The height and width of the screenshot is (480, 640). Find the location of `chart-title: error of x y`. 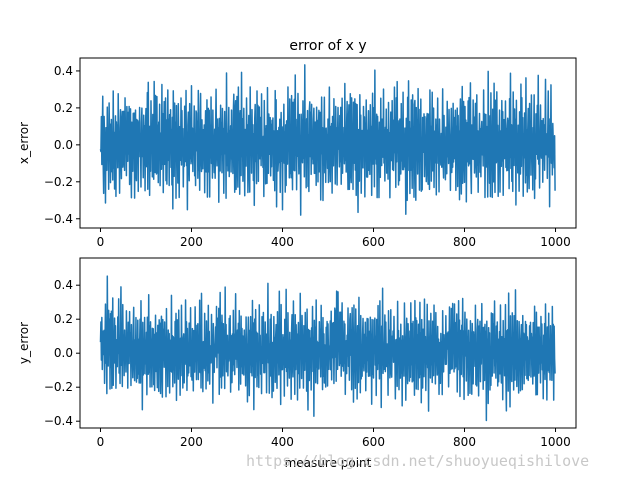

chart-title: error of x y is located at coordinates (327, 46).